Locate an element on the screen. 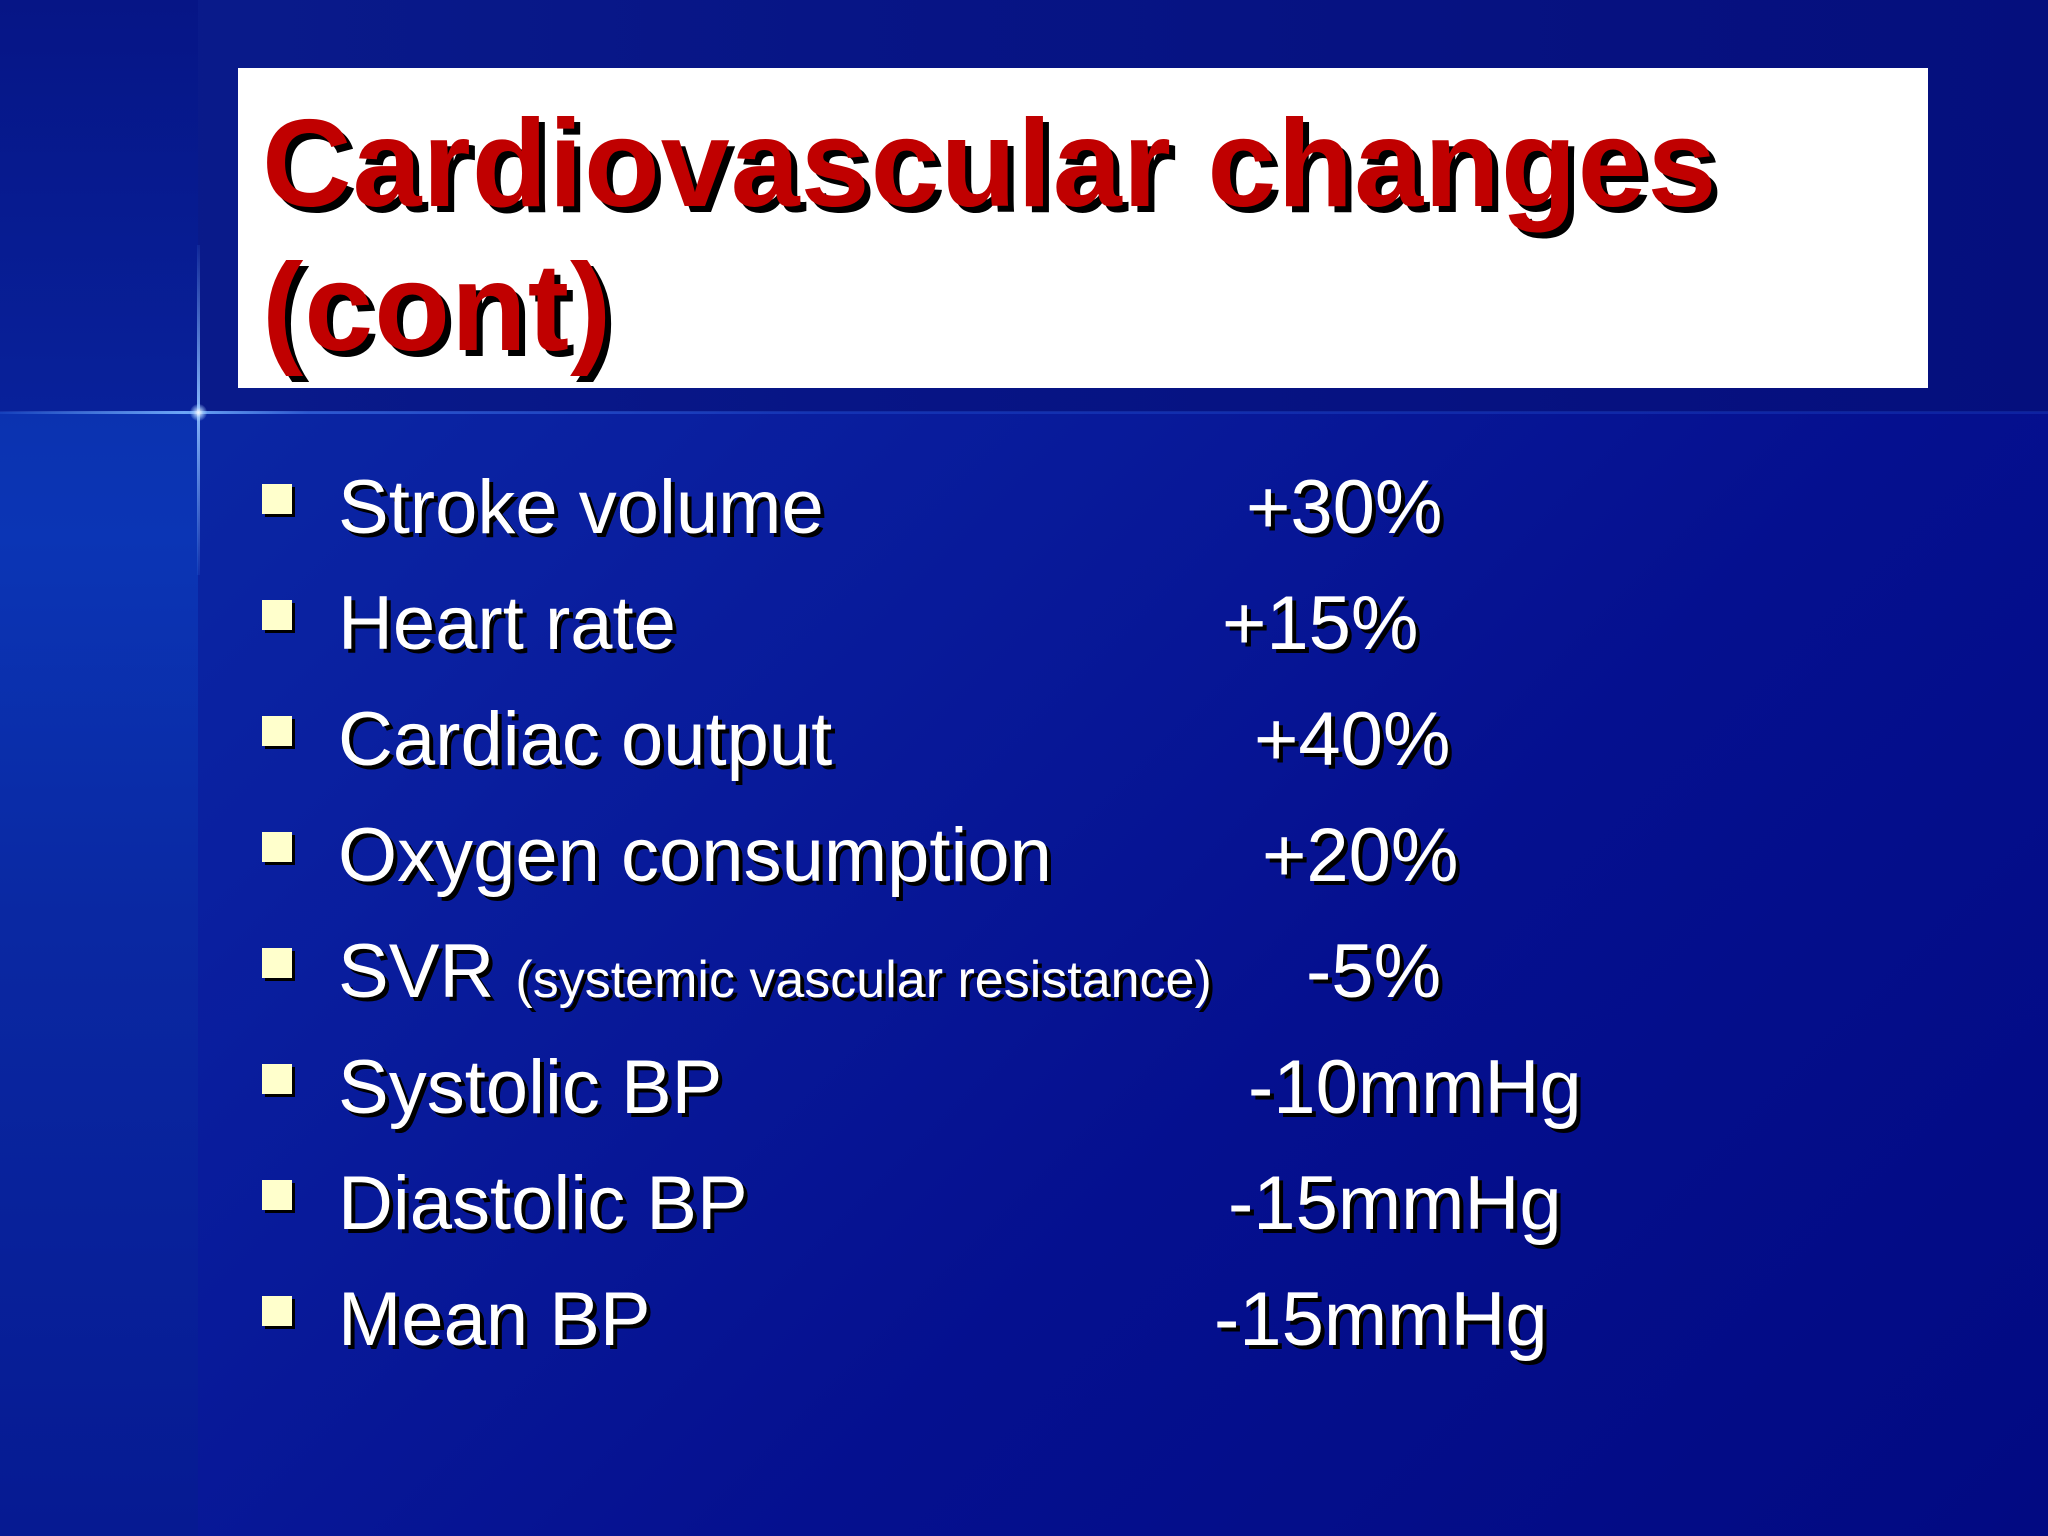 The height and width of the screenshot is (1536, 2048). list-item-oxygen-consumption: Oxygen consumption +20% is located at coordinates (1112, 856).